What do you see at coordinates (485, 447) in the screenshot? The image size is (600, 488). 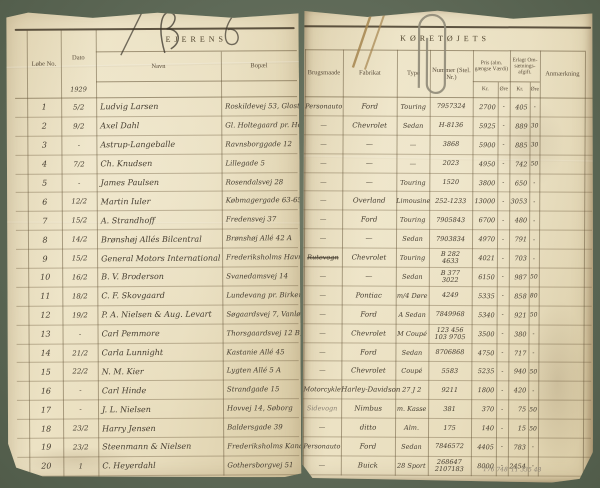 I see `price-kr: 4405` at bounding box center [485, 447].